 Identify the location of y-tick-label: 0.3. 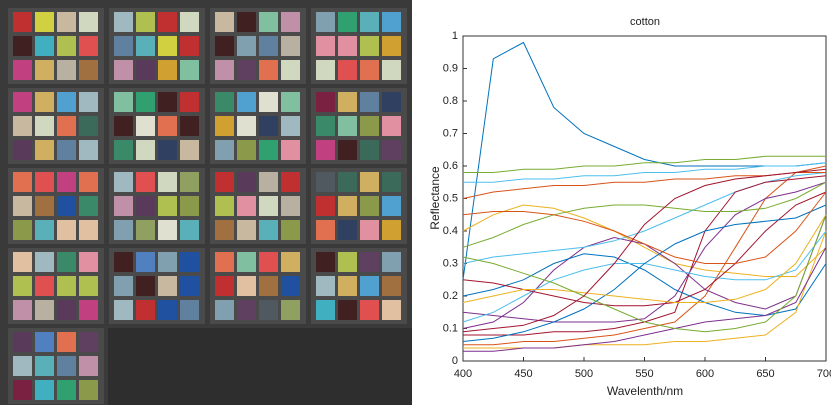
(450, 263).